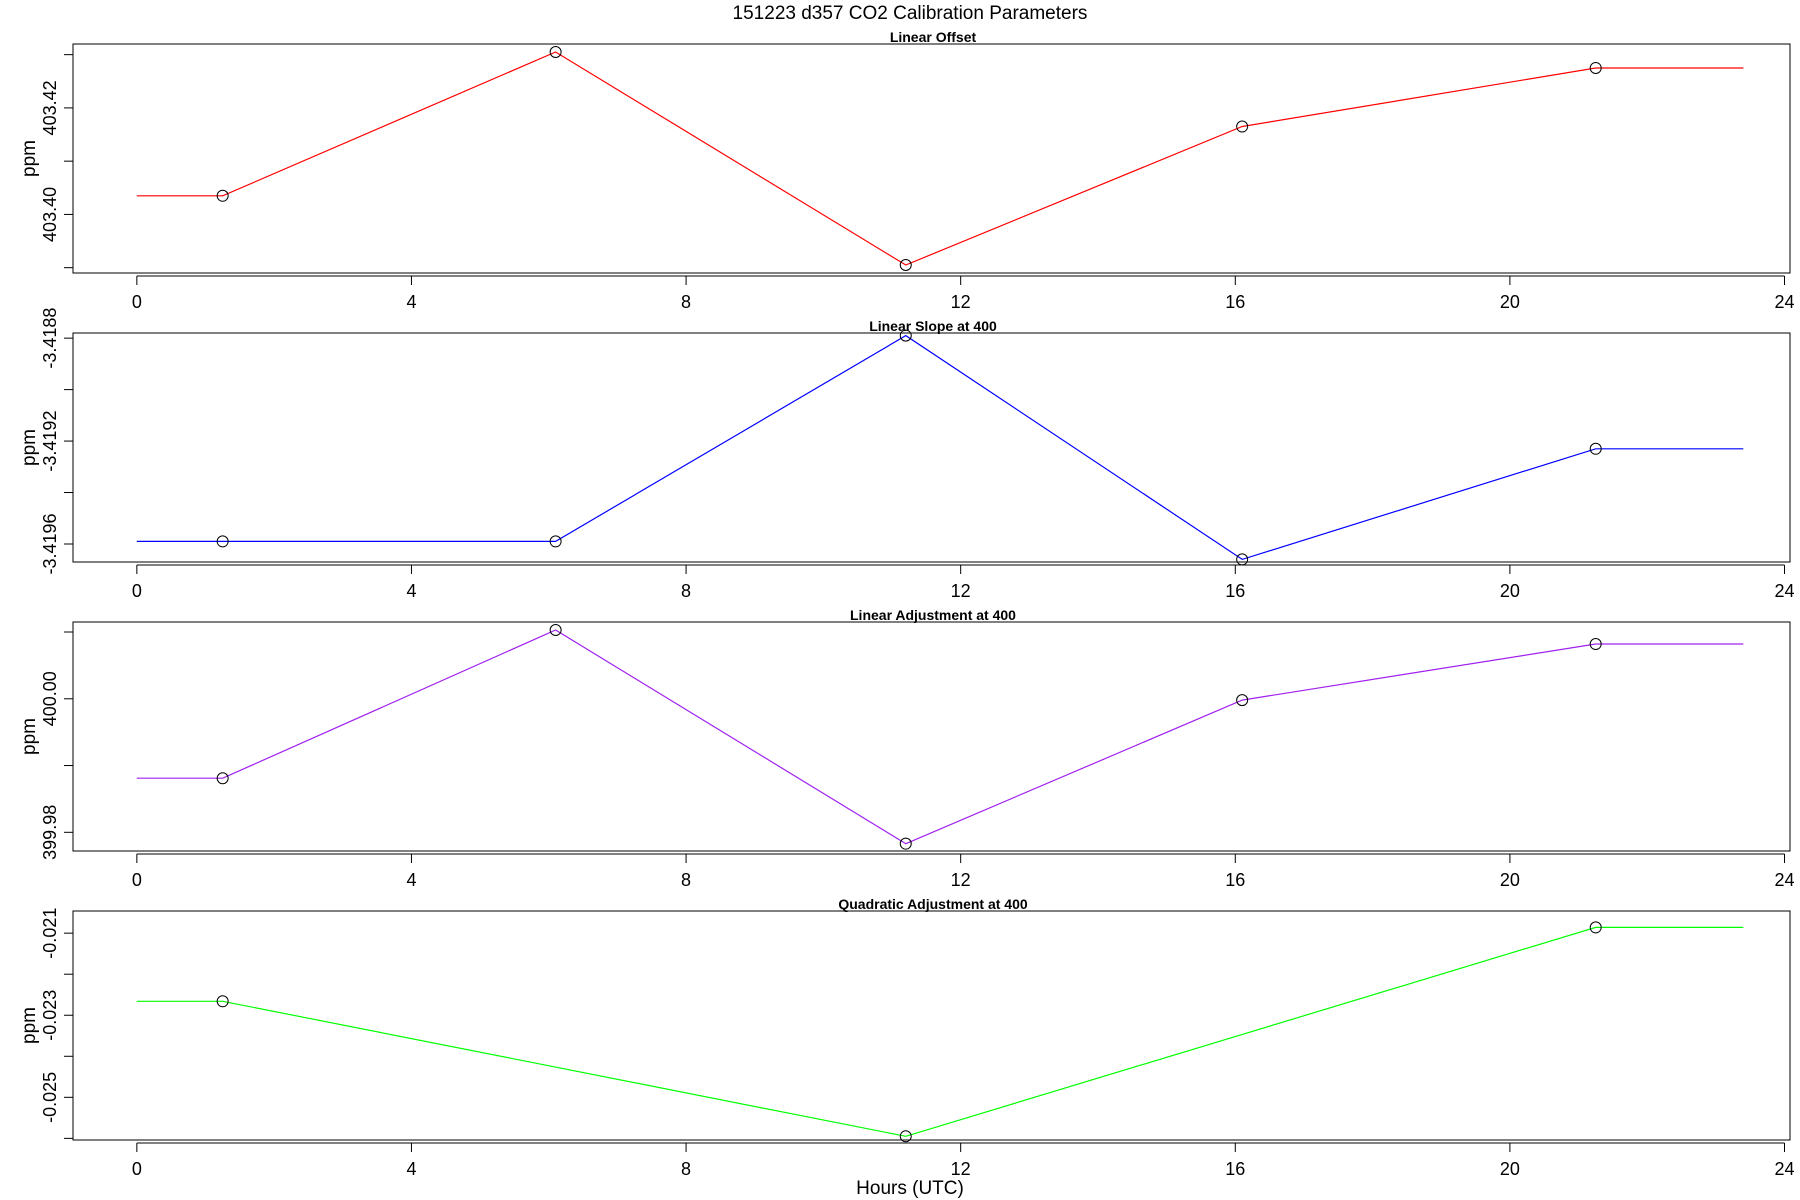 Image resolution: width=1800 pixels, height=1200 pixels. I want to click on y-tick-label: 403.42, so click(50, 107).